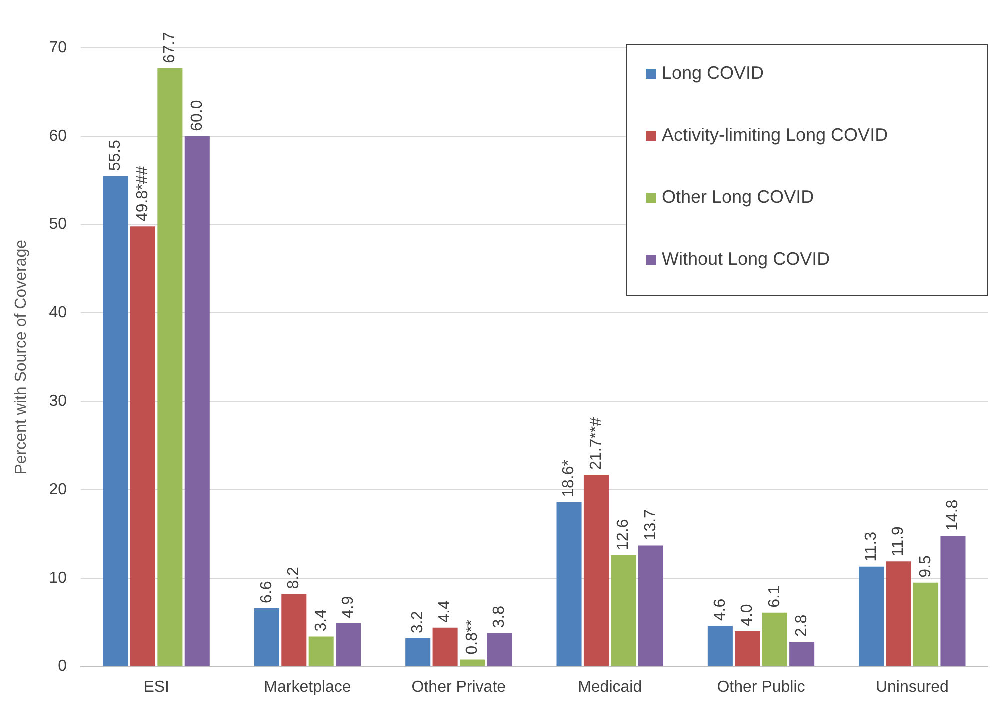 The width and height of the screenshot is (1000, 708). I want to click on legend-label: Other Long COVID, so click(738, 196).